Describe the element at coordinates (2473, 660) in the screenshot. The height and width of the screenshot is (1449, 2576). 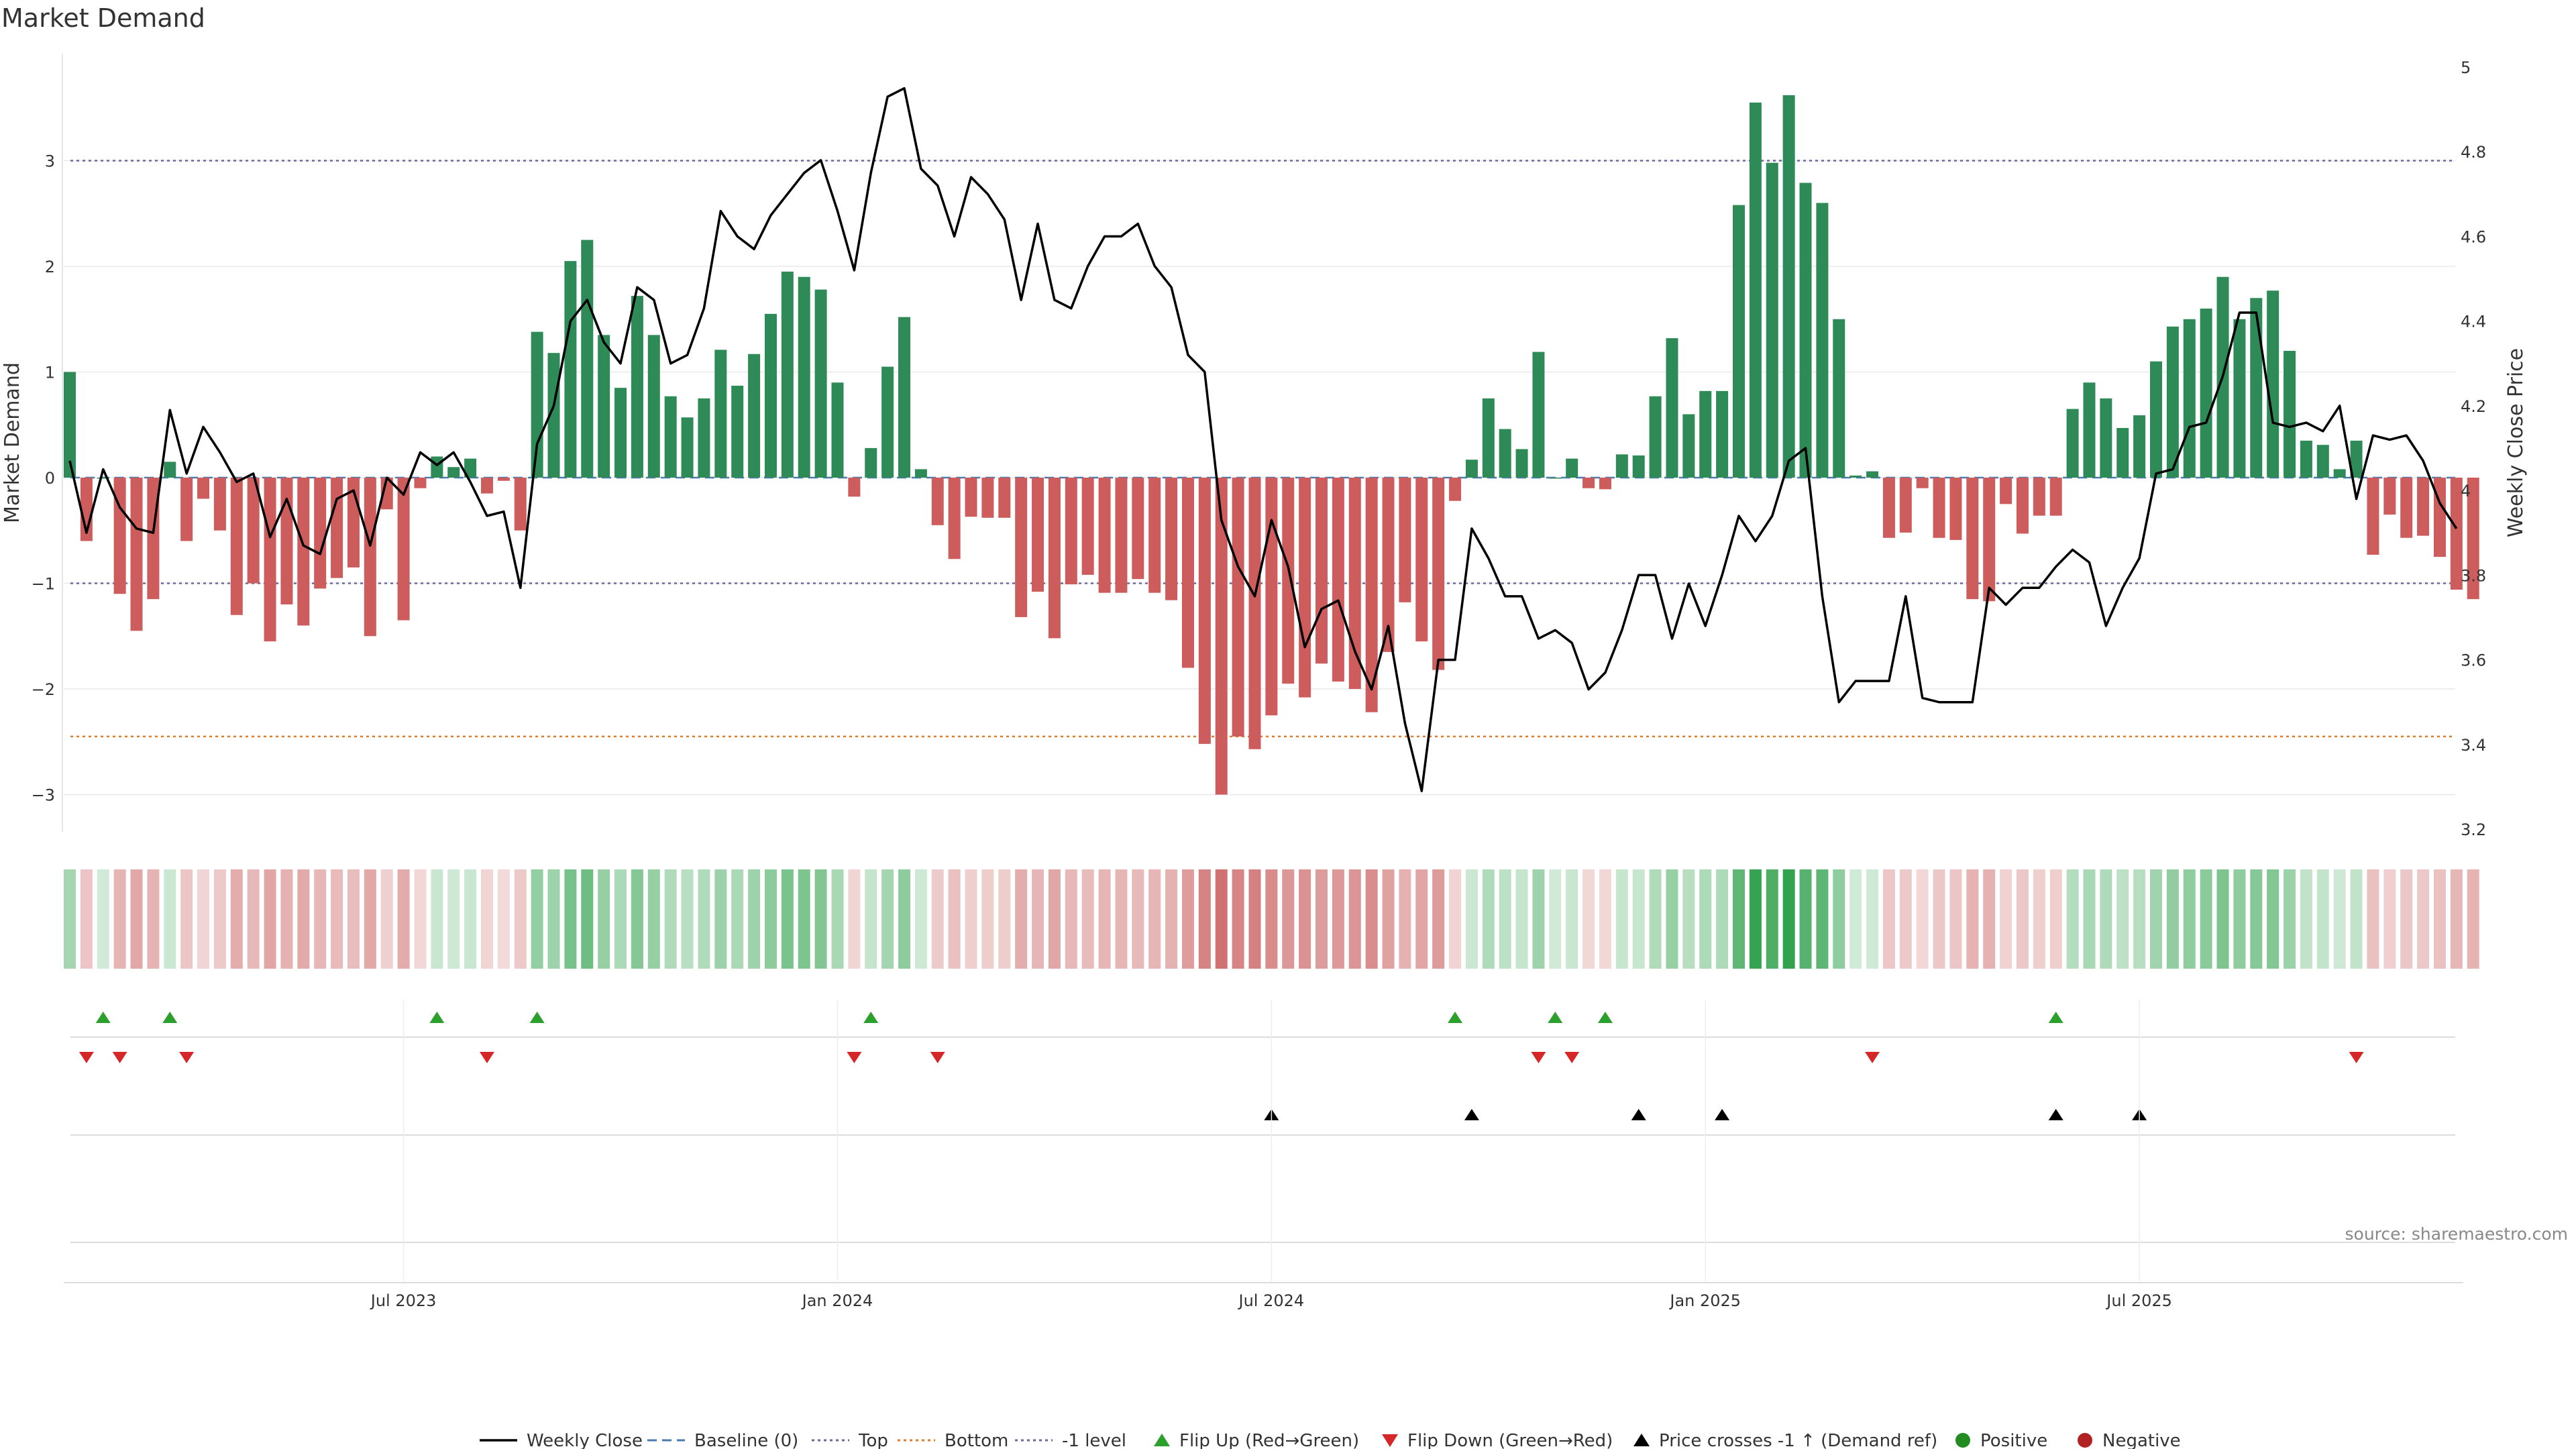
I see `y2-tick-label: 3.6` at that location.